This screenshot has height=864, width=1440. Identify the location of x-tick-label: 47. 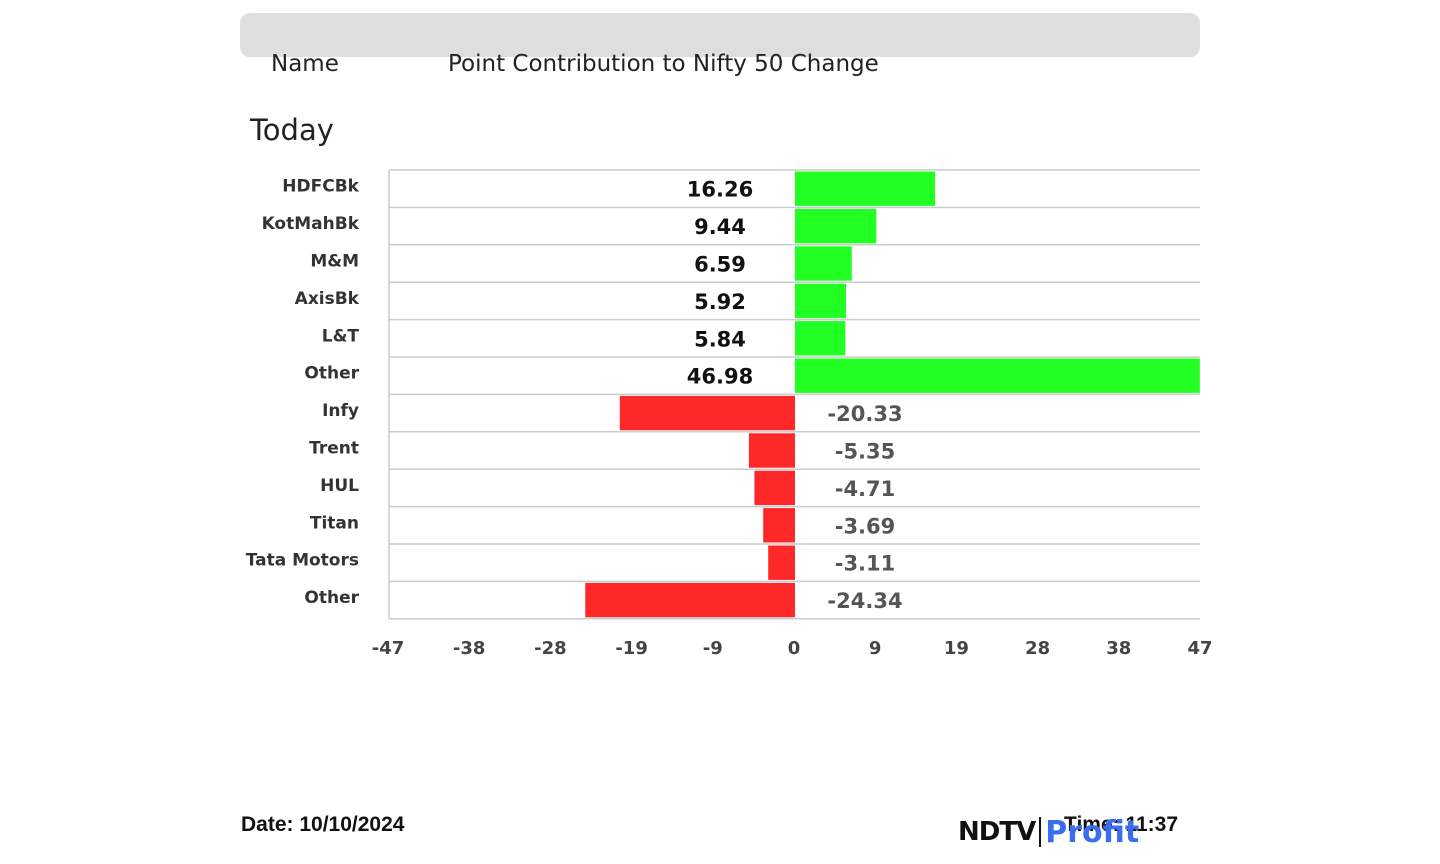
(1199, 648).